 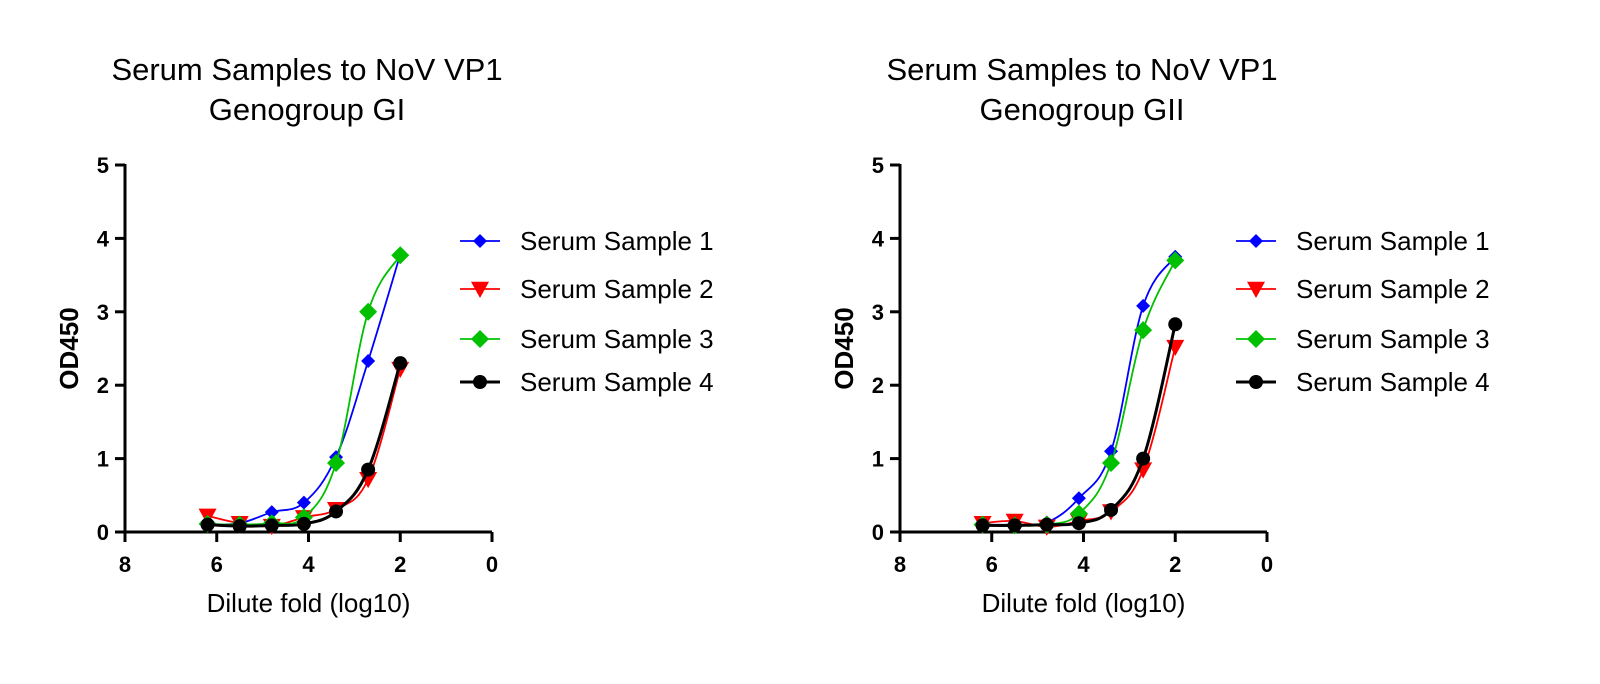 What do you see at coordinates (307, 109) in the screenshot?
I see `chart-title-line-2: Genogroup GI` at bounding box center [307, 109].